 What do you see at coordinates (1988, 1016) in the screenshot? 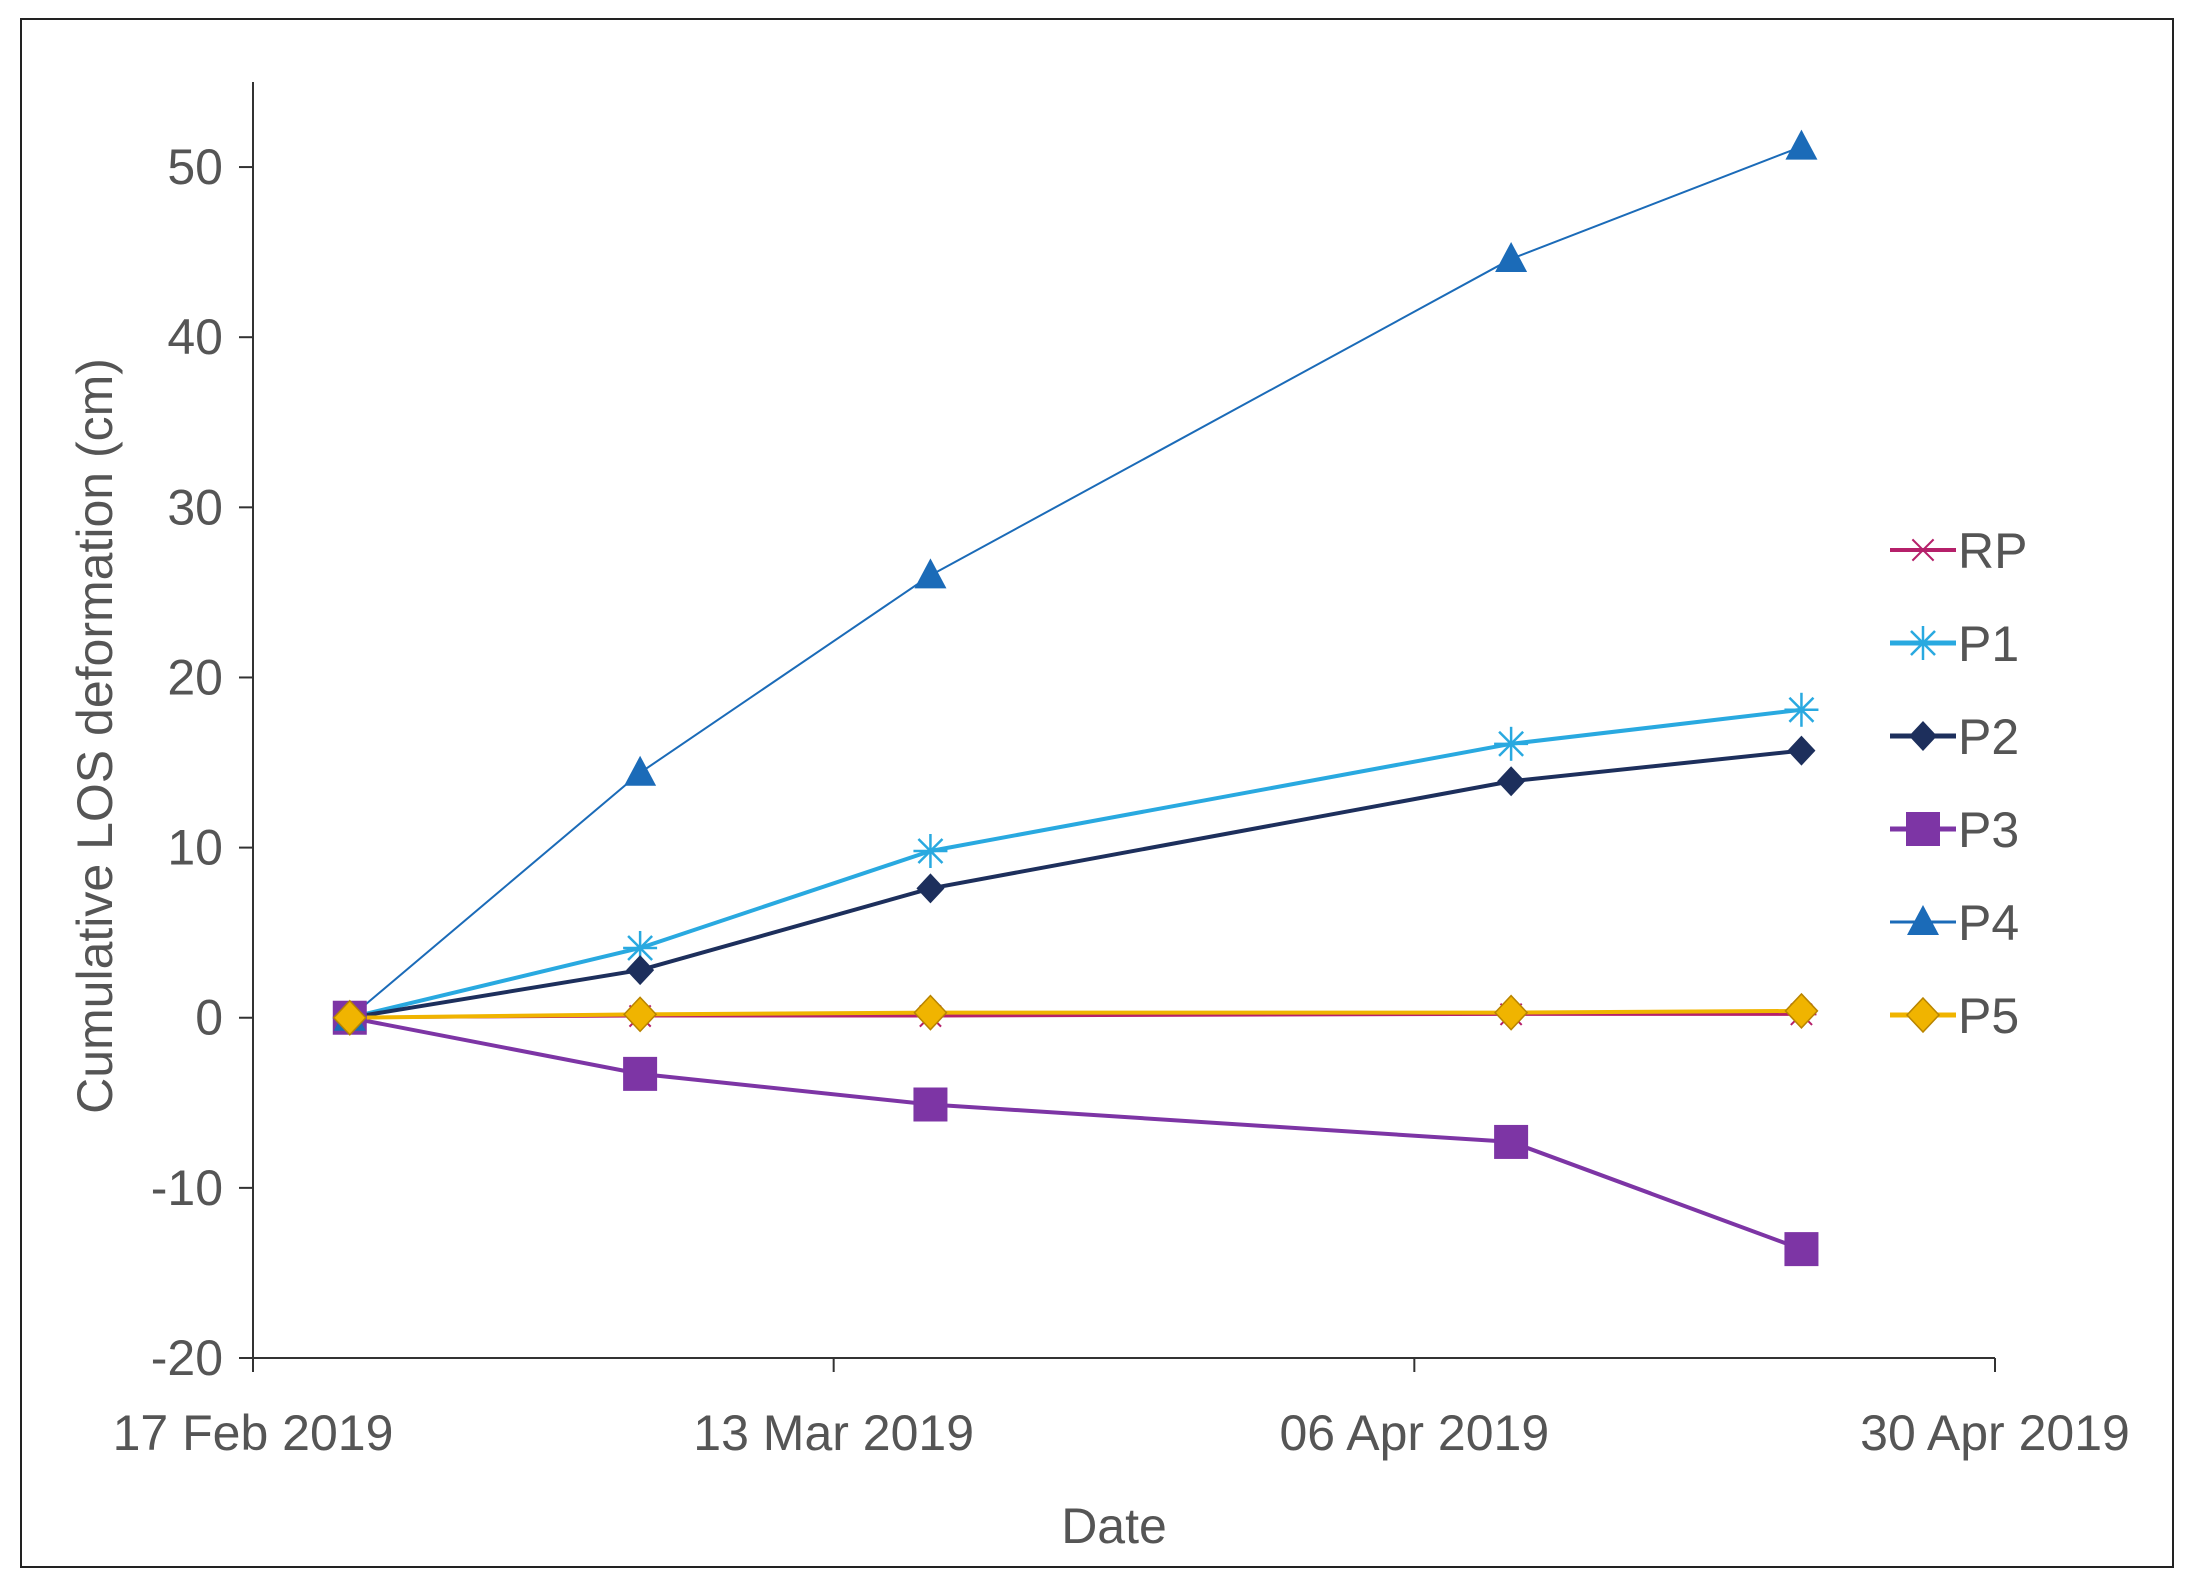
I see `legend-label: P5` at bounding box center [1988, 1016].